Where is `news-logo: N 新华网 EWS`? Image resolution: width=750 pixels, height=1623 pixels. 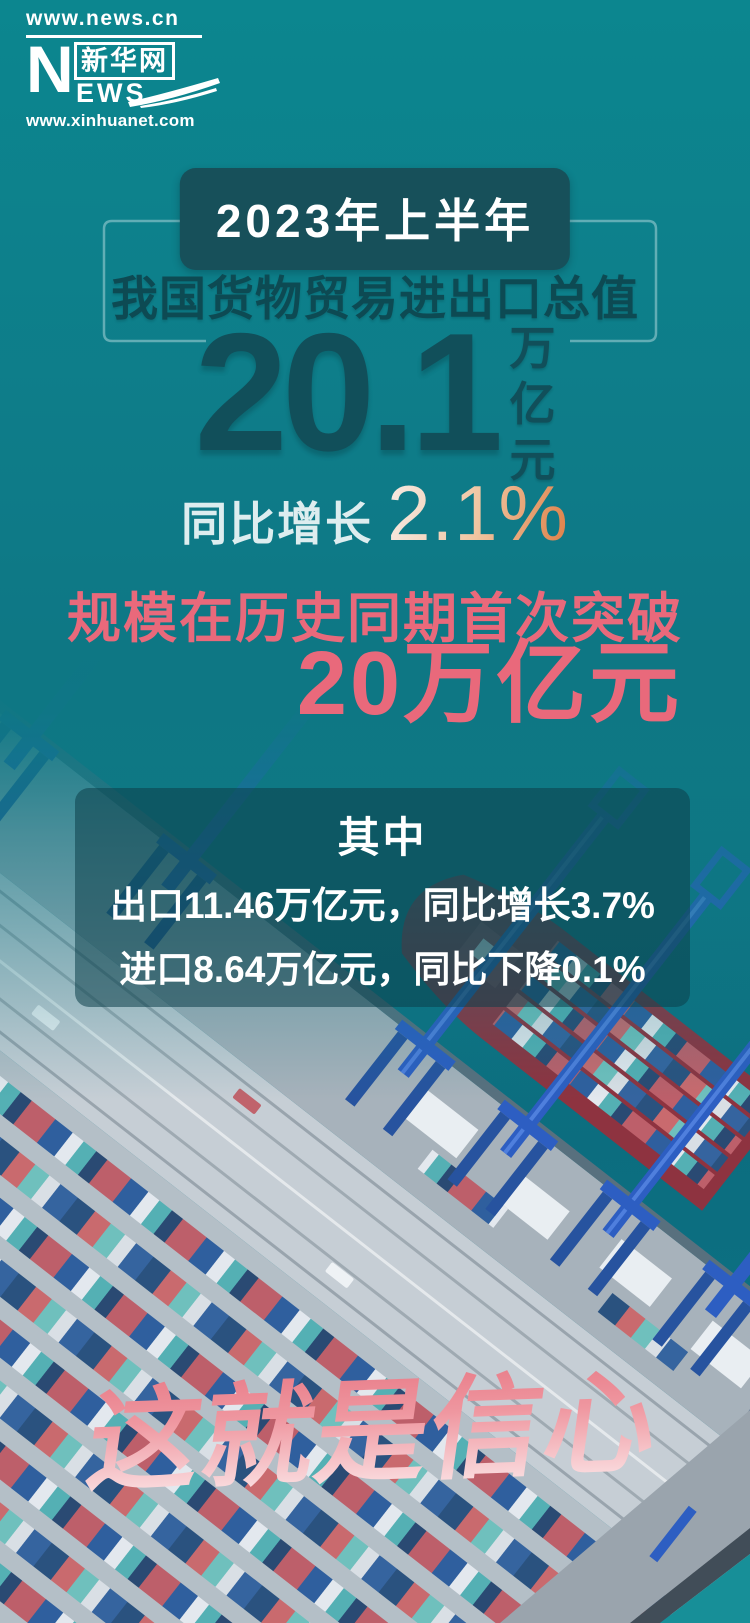 news-logo: N 新华网 EWS is located at coordinates (126, 72).